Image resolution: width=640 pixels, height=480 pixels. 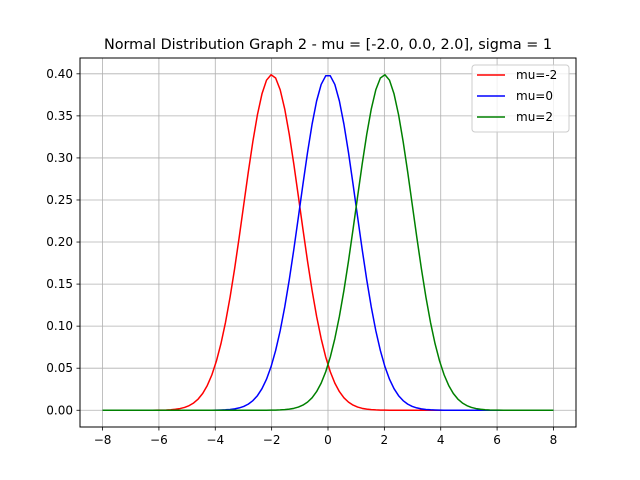 I want to click on y-tick-label: 0.35, so click(x=59, y=116).